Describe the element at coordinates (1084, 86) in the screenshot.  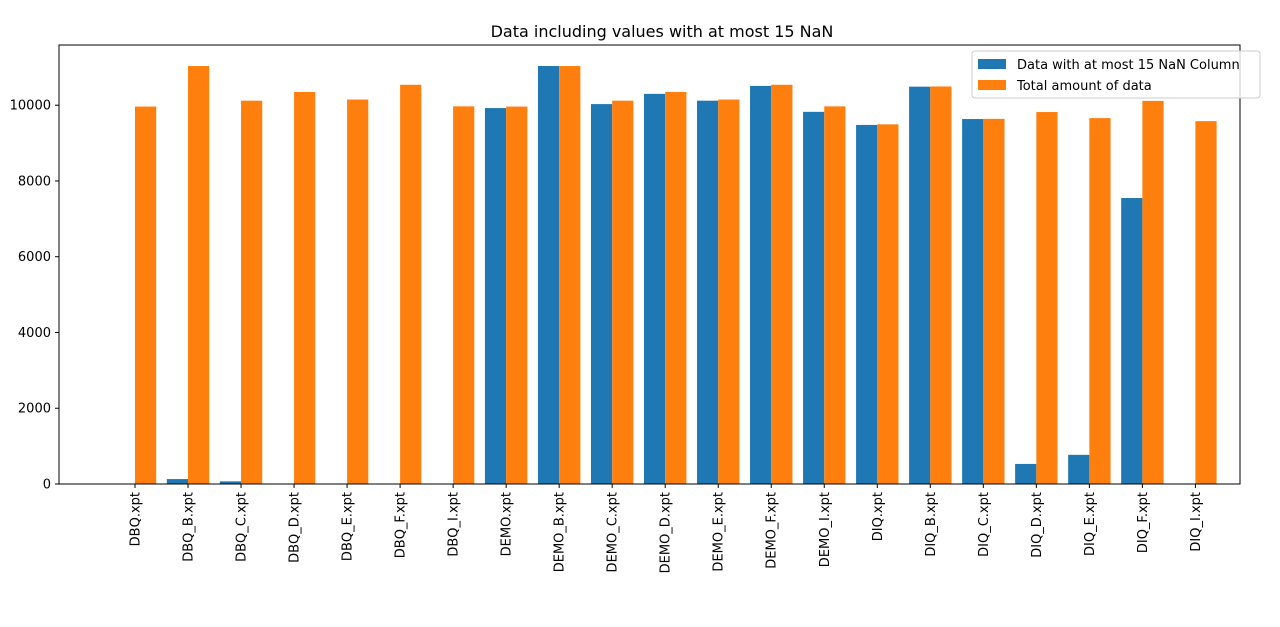
I see `legend-label-1: Total amount of data` at that location.